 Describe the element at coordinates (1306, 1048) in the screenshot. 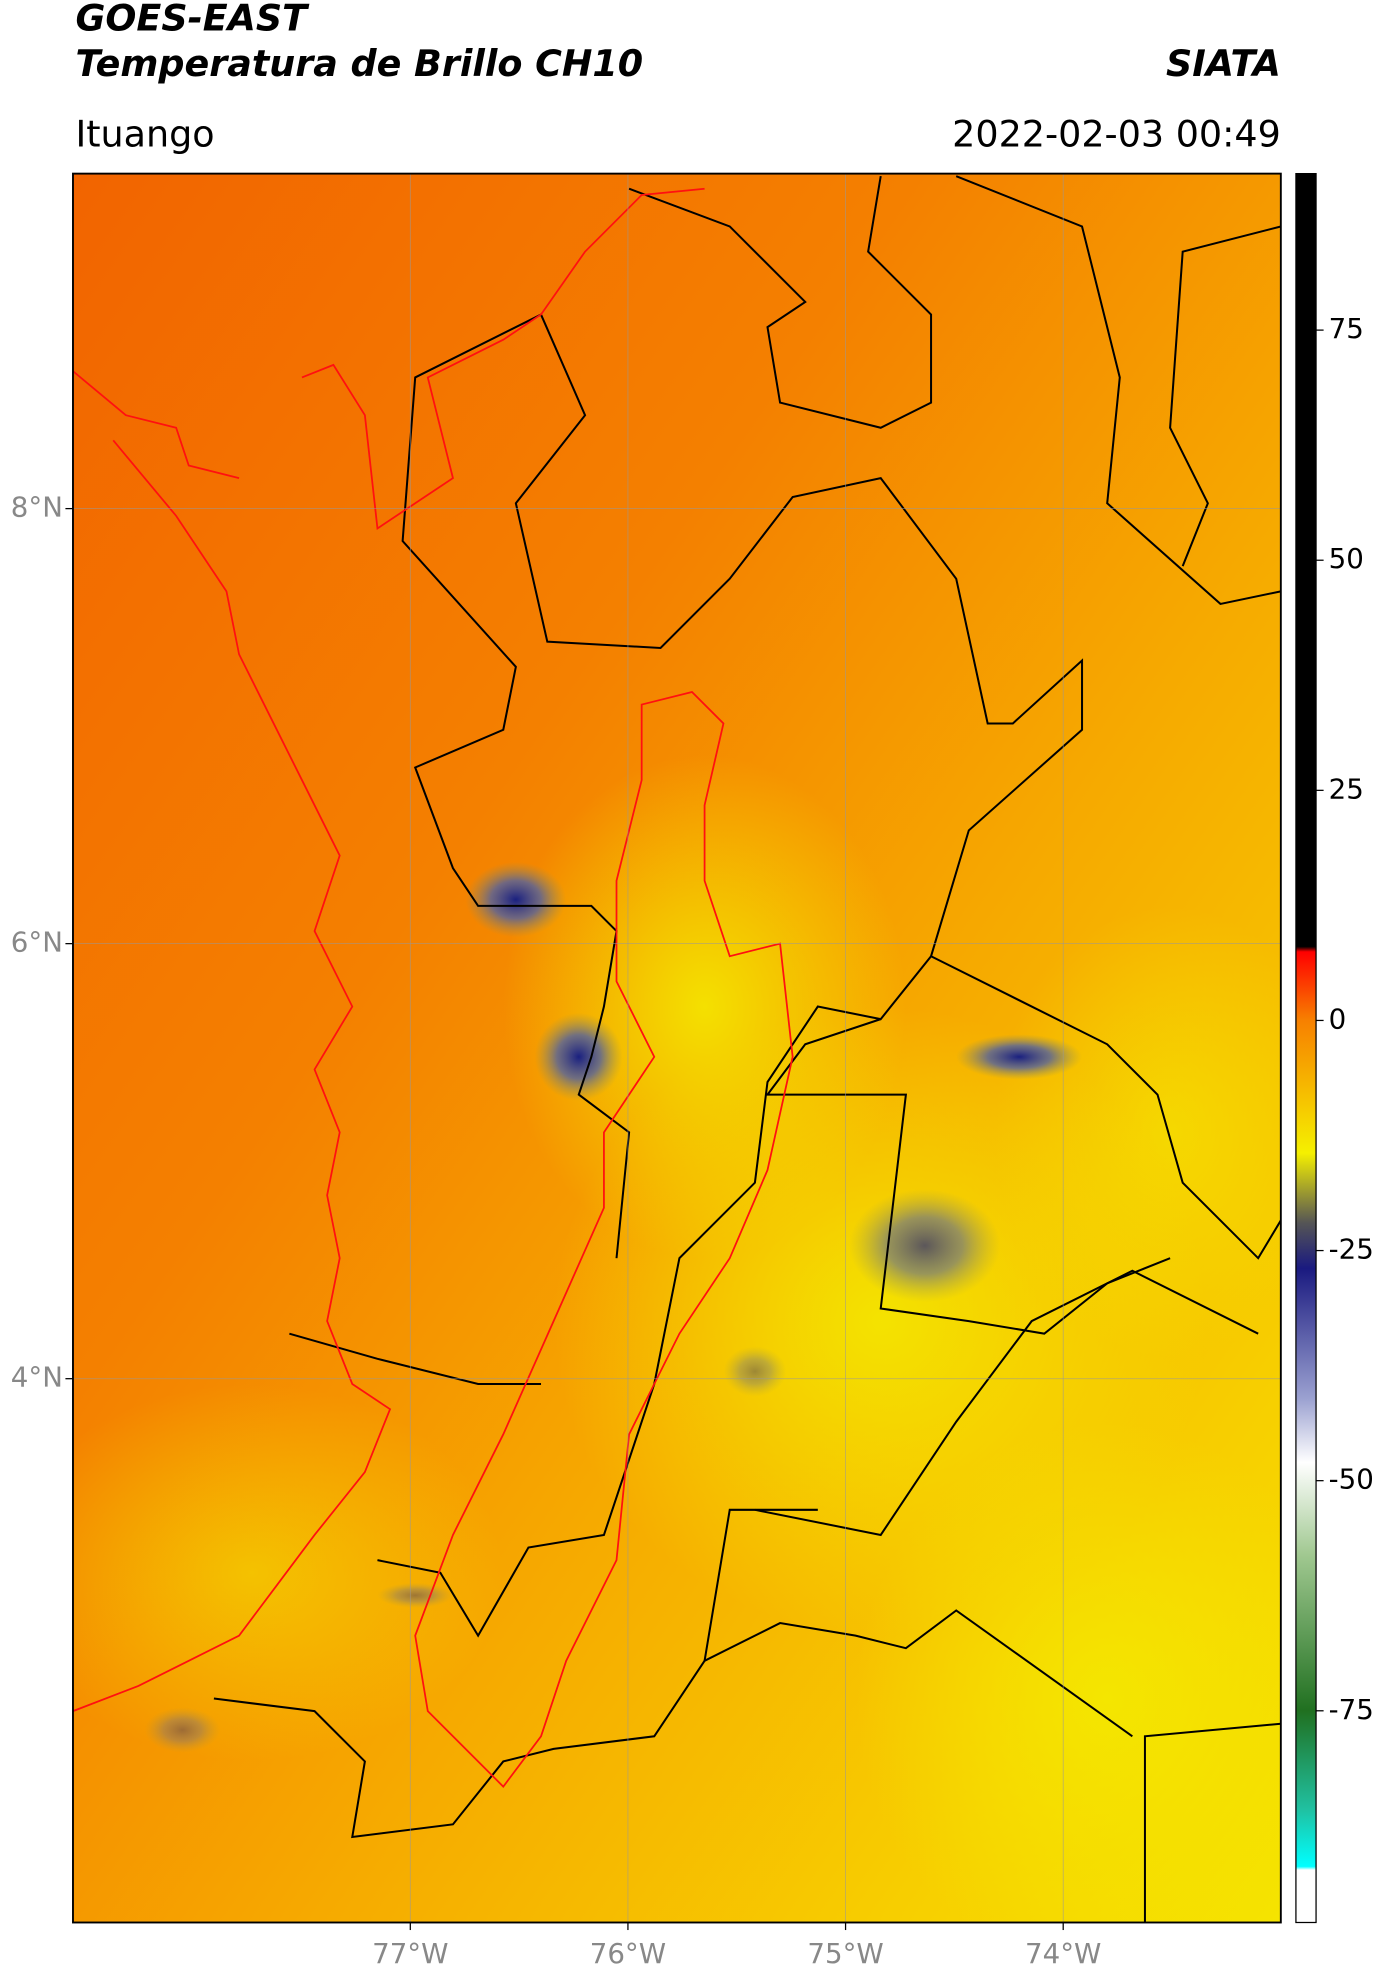

I see `colorbar` at that location.